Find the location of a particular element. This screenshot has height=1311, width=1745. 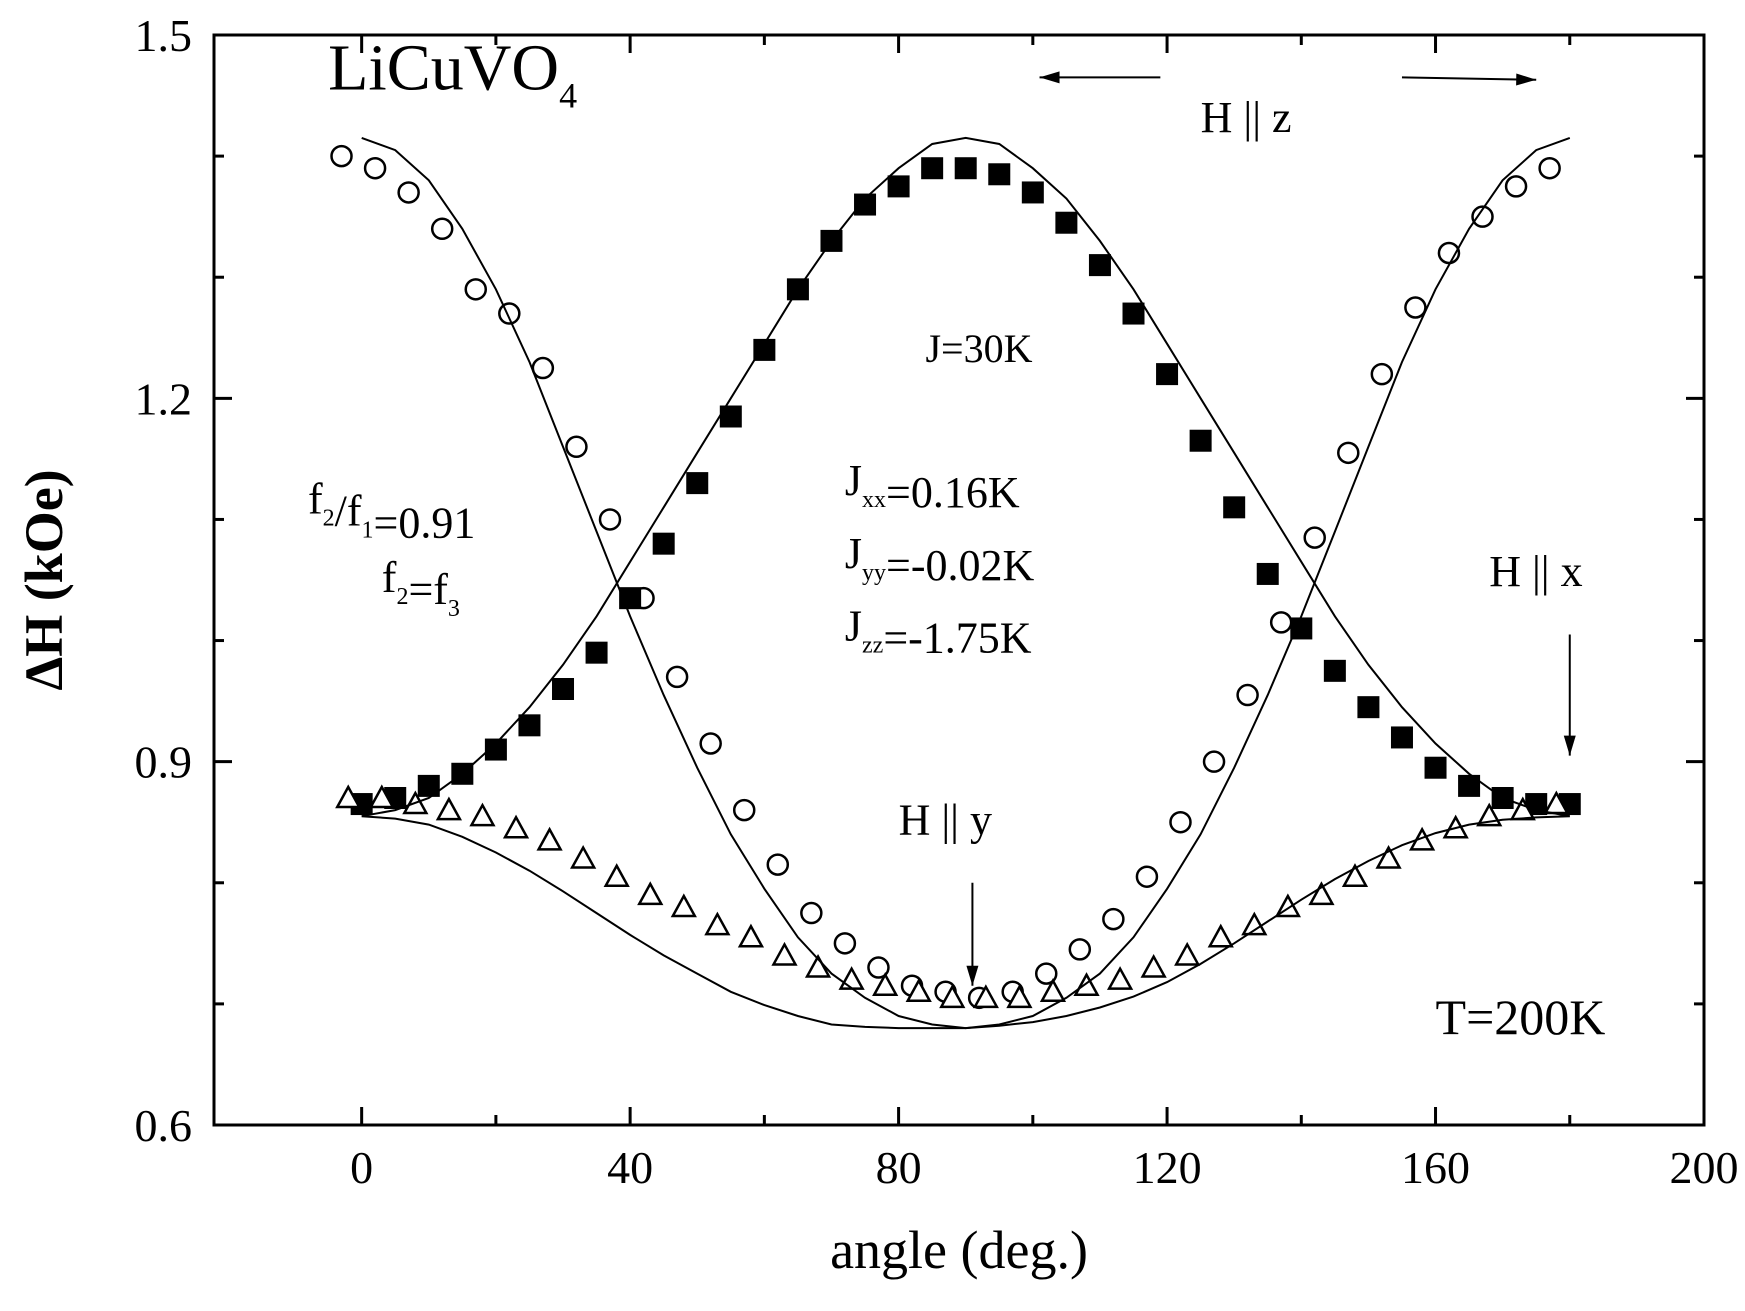

annotation: H || z is located at coordinates (1246, 117).